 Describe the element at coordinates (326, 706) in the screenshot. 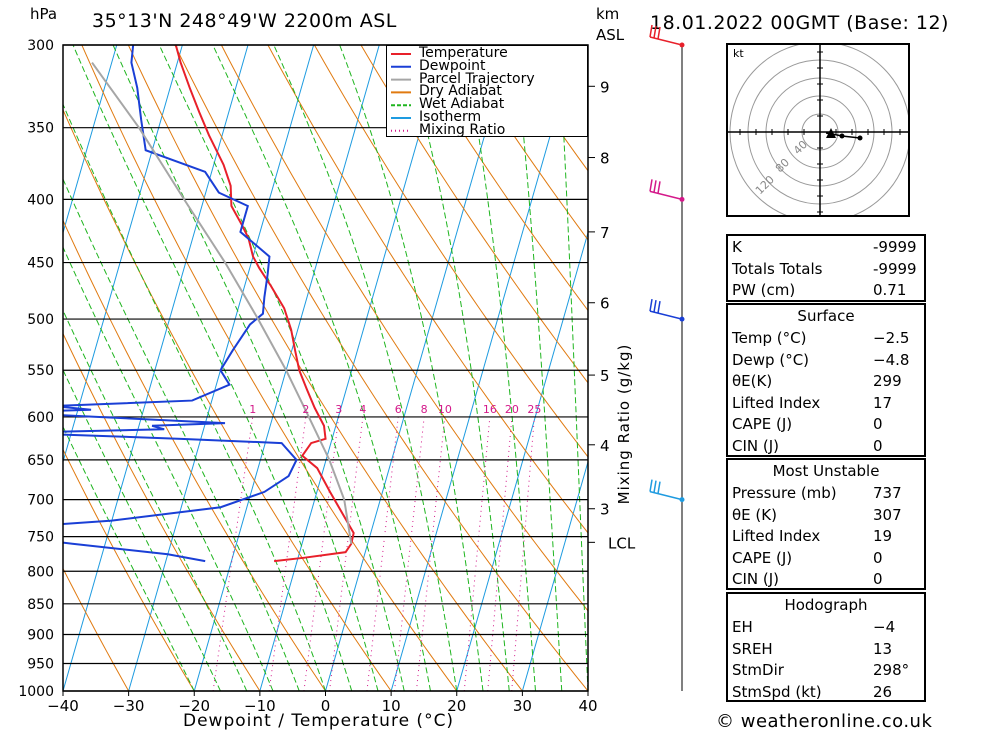

I see `x-tick-label: 0` at that location.